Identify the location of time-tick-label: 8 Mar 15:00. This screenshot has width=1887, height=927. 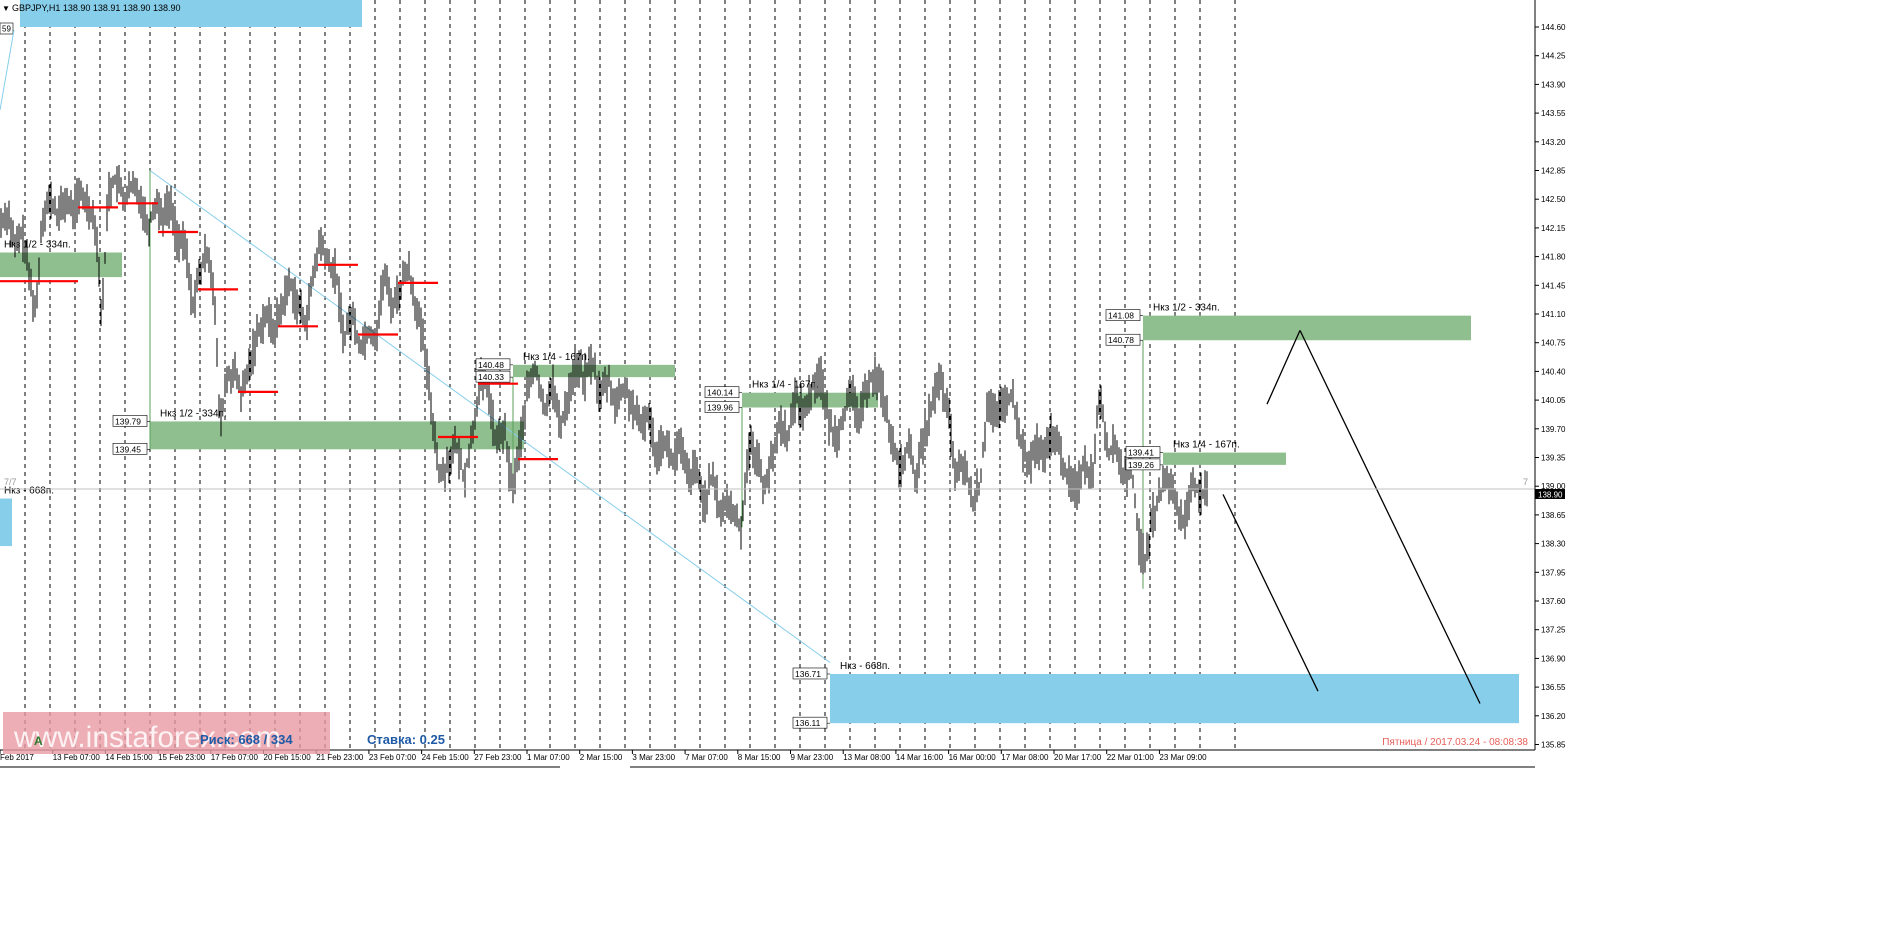
(759, 757).